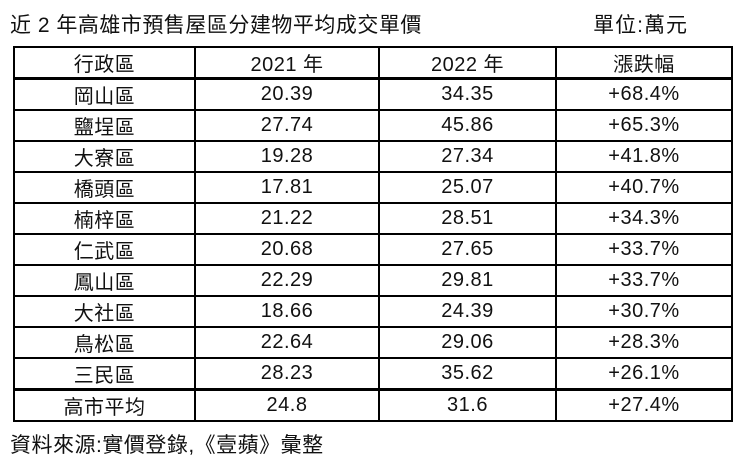 The width and height of the screenshot is (750, 467). I want to click on cell-district: 大社區, so click(104, 311).